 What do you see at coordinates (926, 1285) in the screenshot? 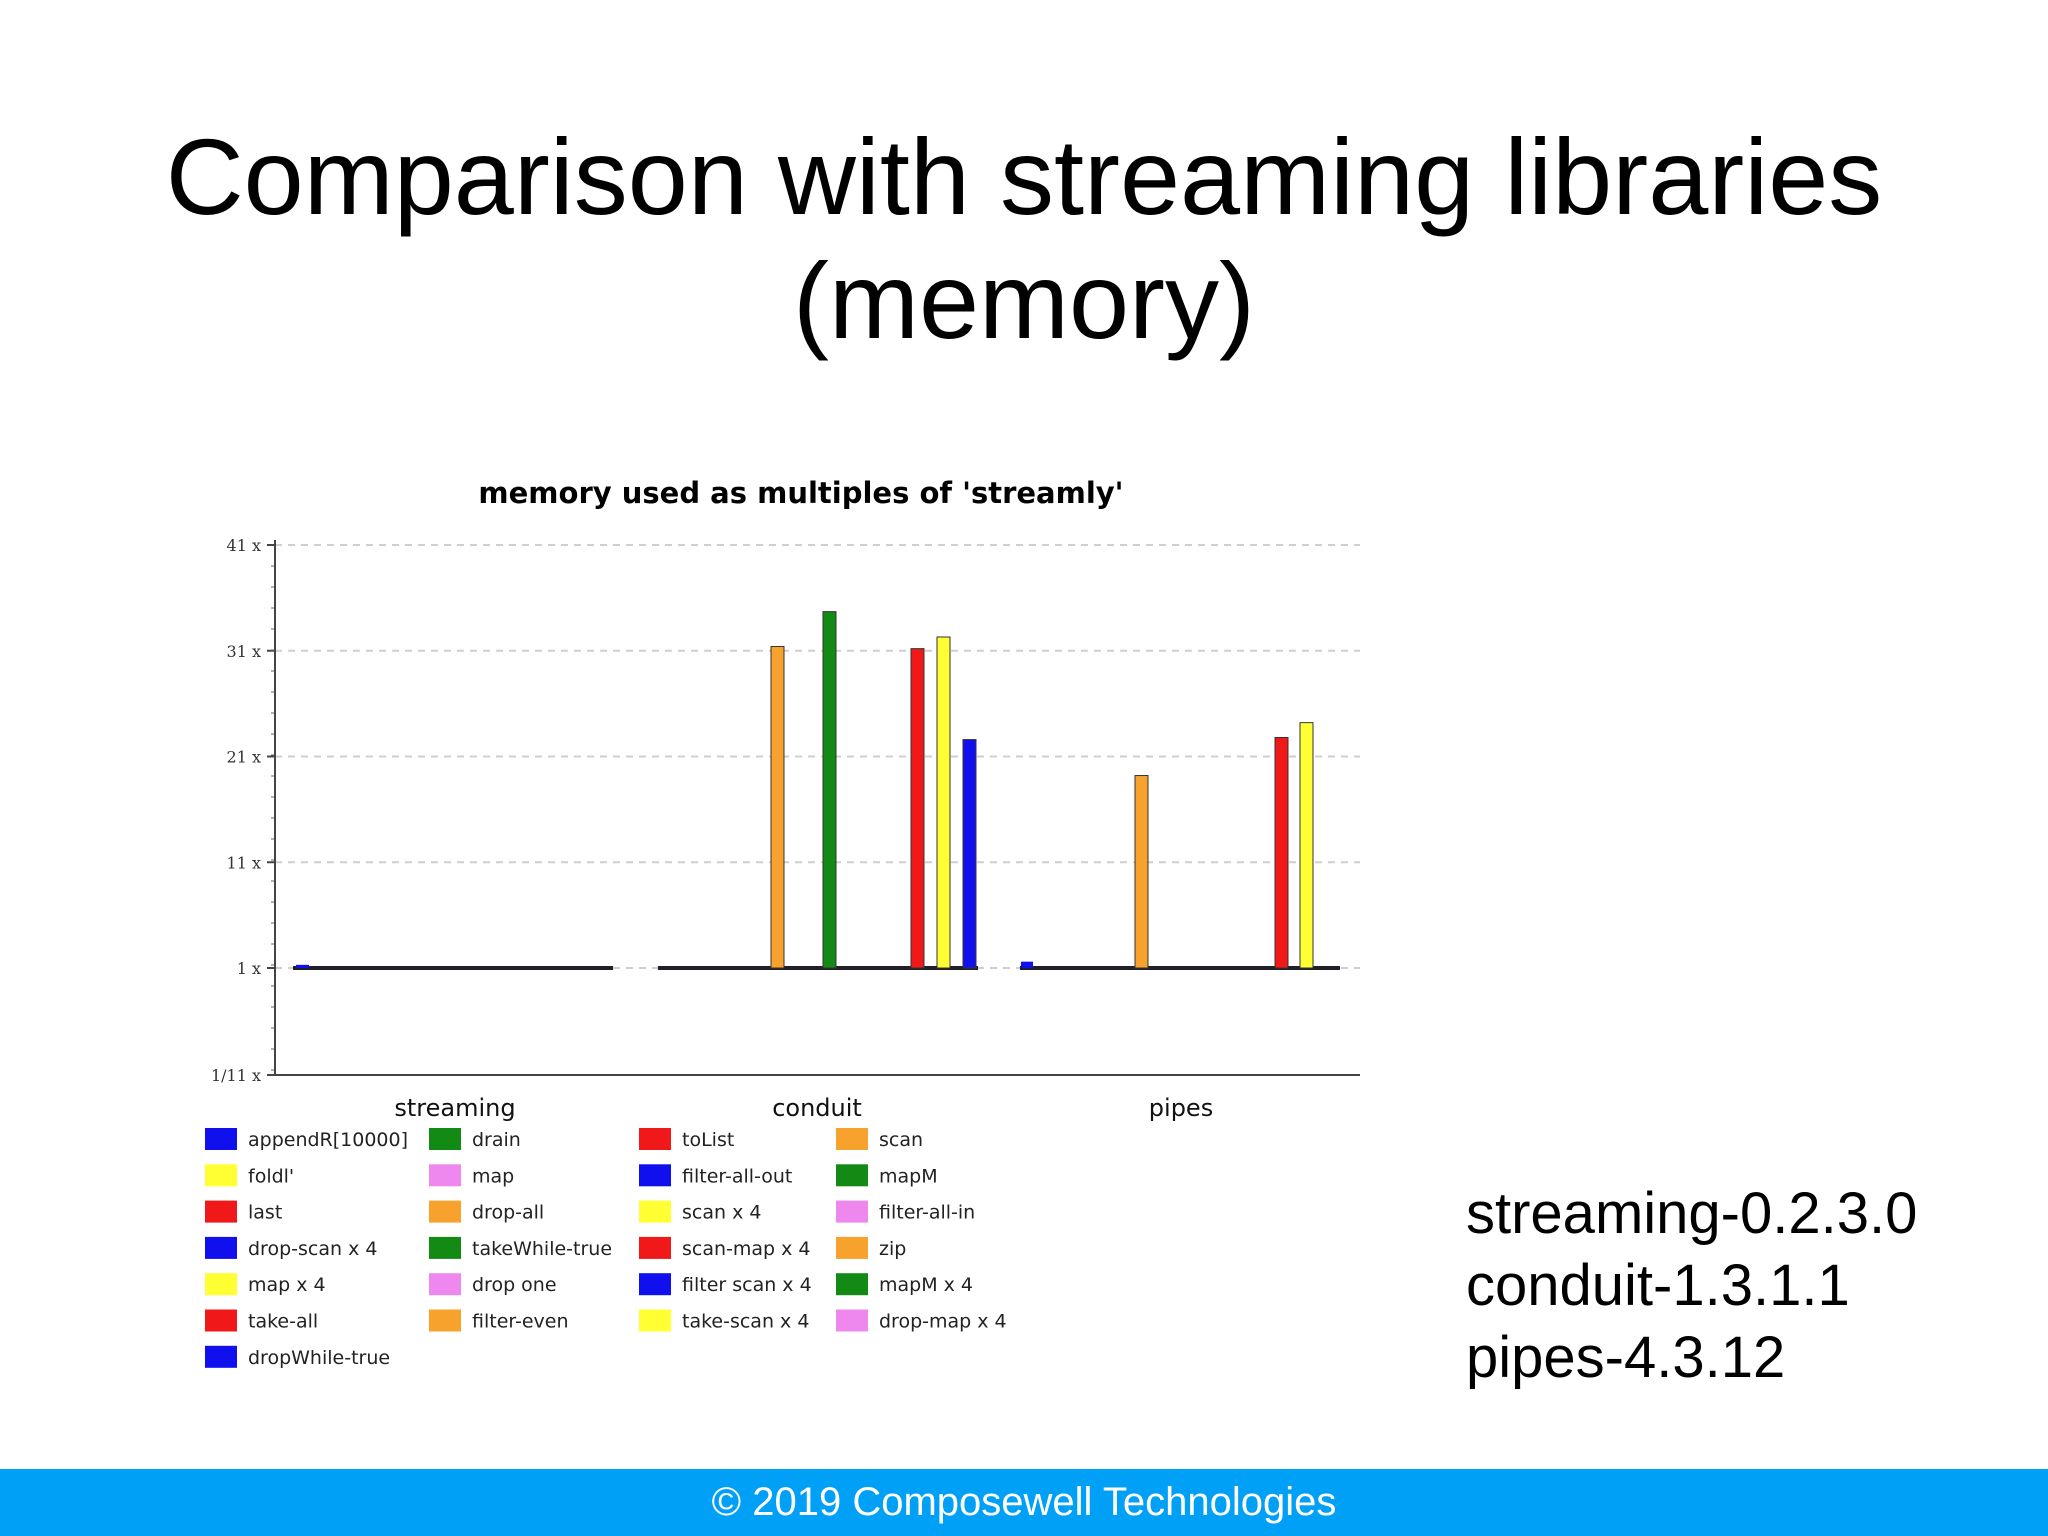
I see `legend-label: mapM x 4` at bounding box center [926, 1285].